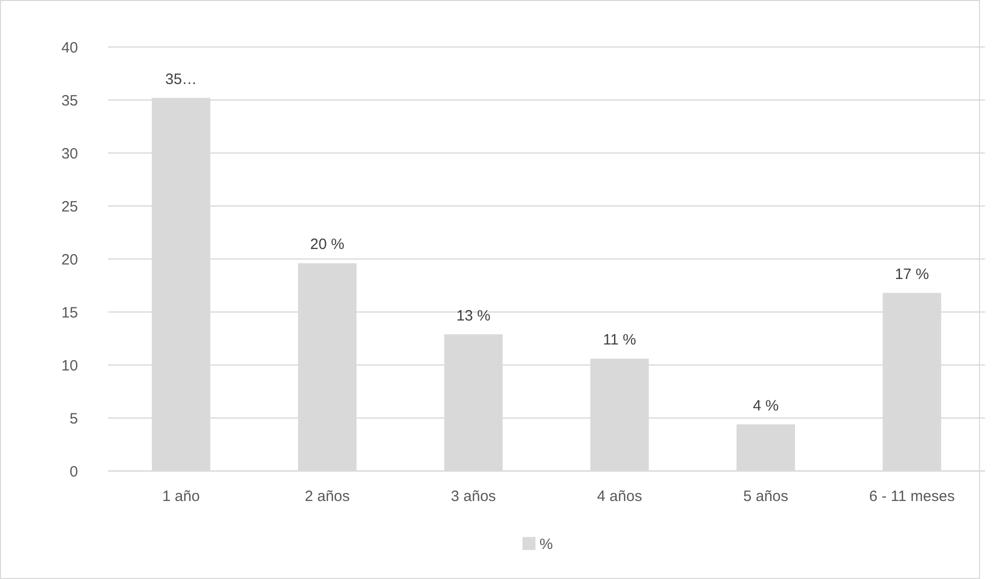  I want to click on data-label: 13 %, so click(473, 315).